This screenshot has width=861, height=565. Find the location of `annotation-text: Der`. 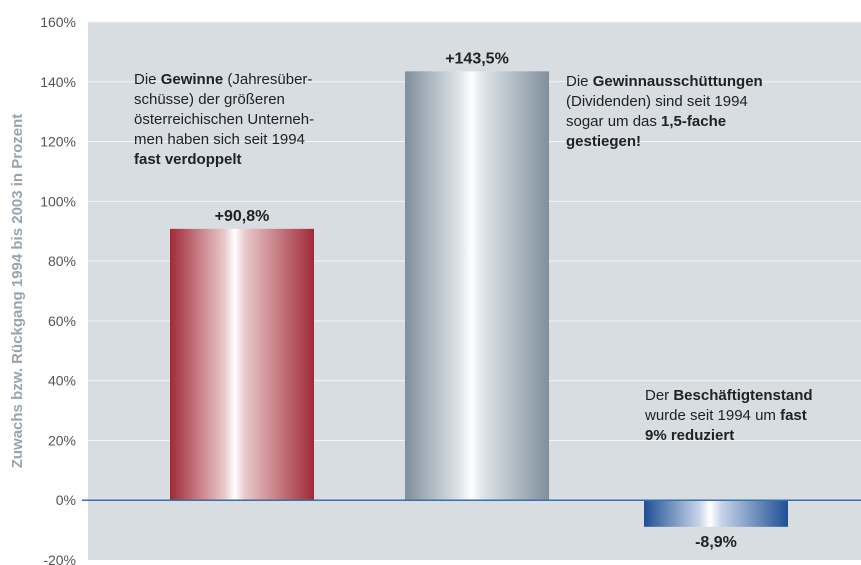

annotation-text: Der is located at coordinates (659, 395).